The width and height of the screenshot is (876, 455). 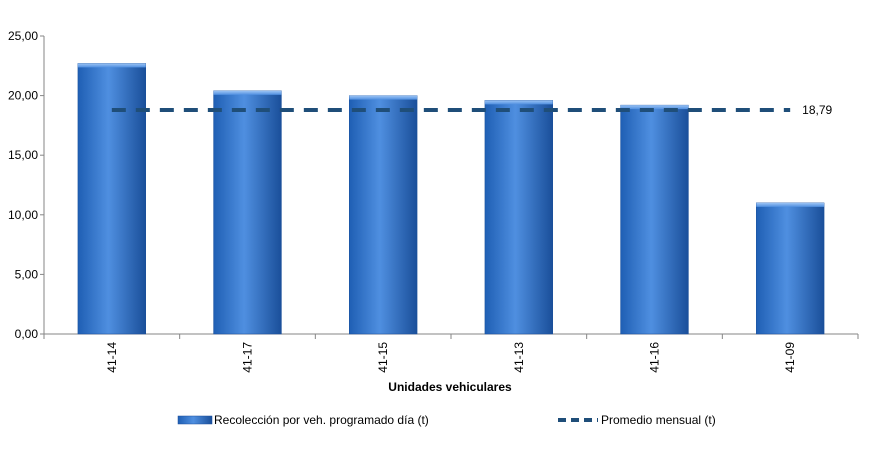 I want to click on legend-bar-label: Recolección por veh. programado día (t), so click(x=321, y=420).